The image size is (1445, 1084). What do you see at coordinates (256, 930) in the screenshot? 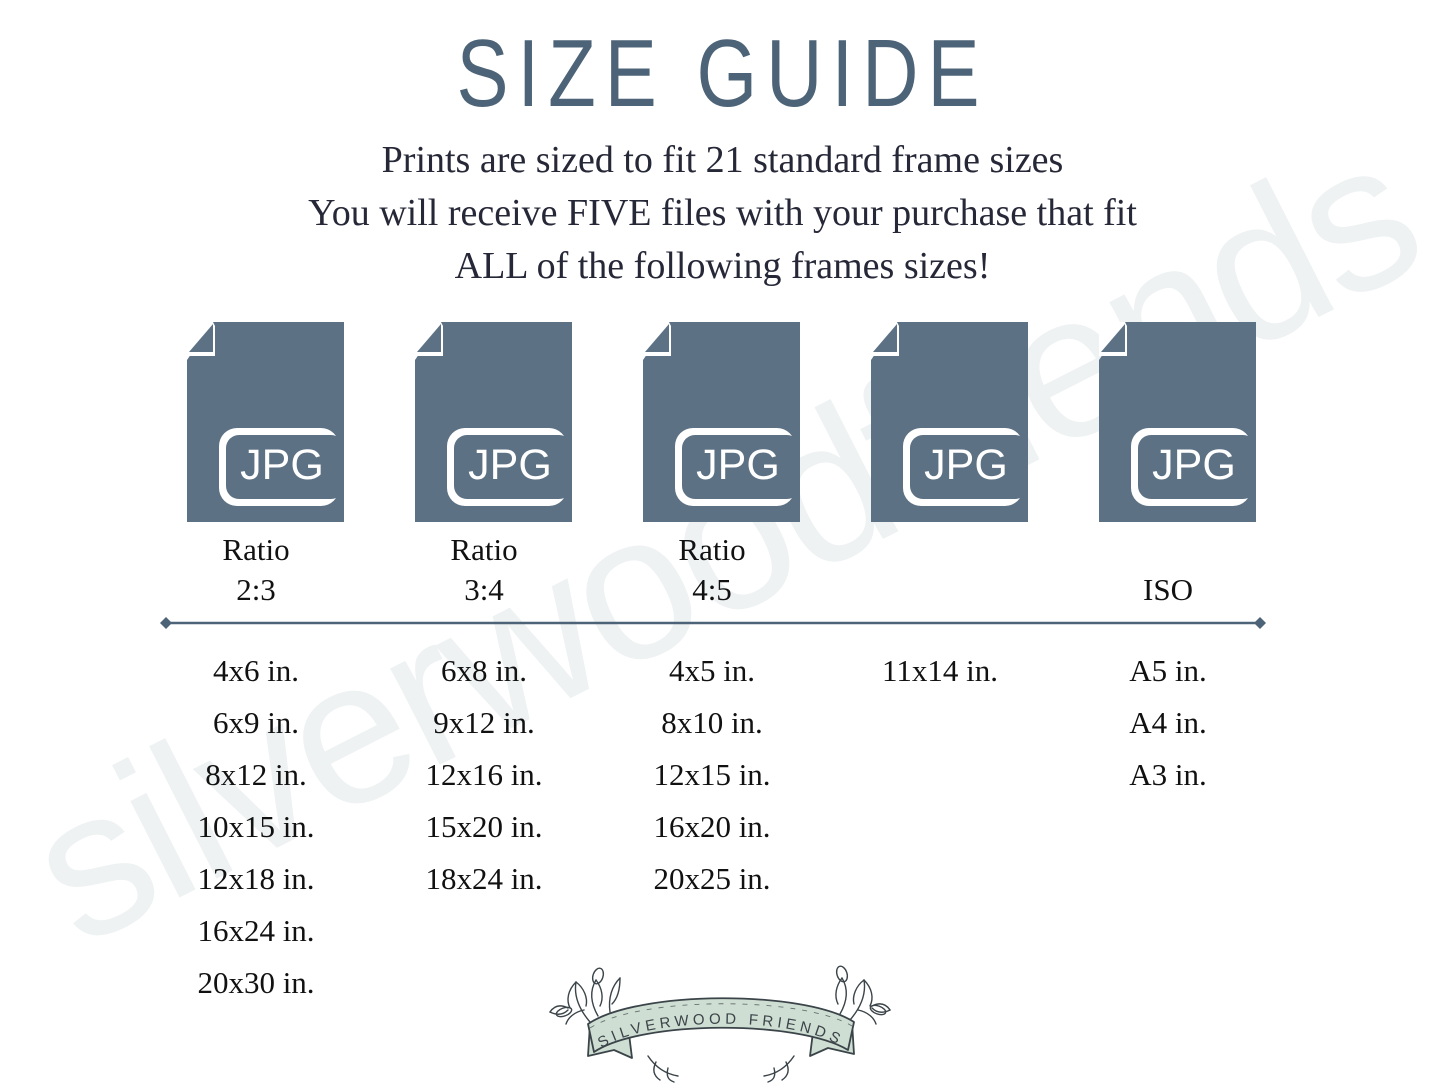
I see `size-item: 16x24 in.` at bounding box center [256, 930].